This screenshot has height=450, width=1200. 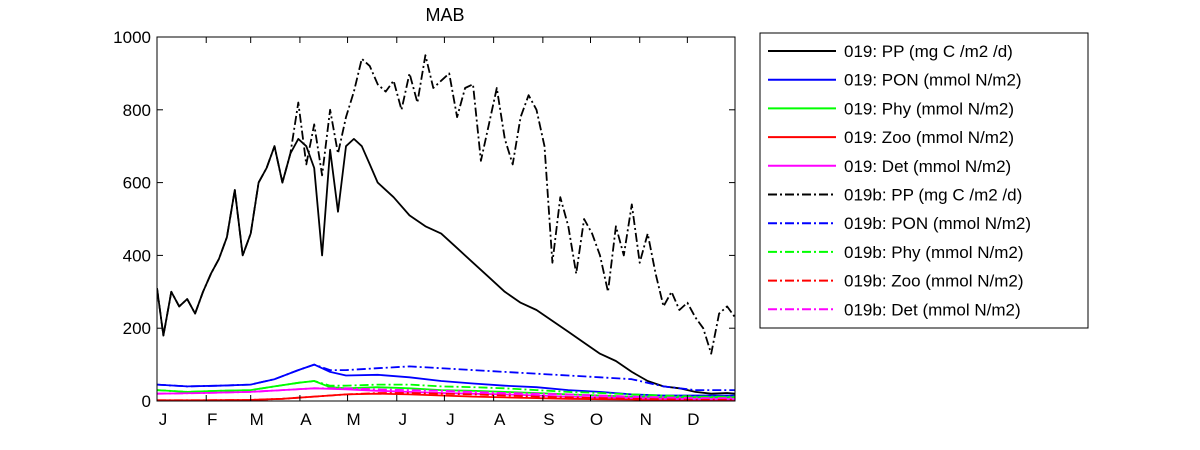 What do you see at coordinates (693, 419) in the screenshot?
I see `x-tick-label: D` at bounding box center [693, 419].